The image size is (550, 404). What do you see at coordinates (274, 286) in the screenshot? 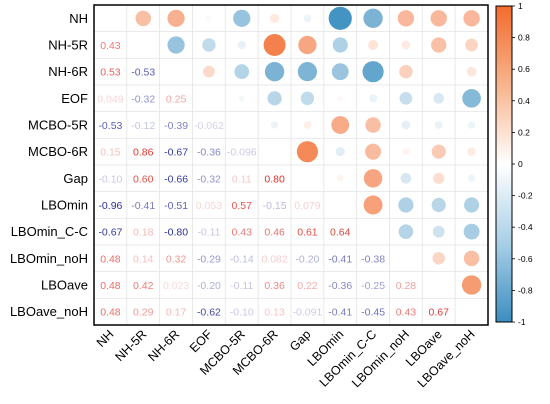
I see `corr-value-label: 0.36` at bounding box center [274, 286].